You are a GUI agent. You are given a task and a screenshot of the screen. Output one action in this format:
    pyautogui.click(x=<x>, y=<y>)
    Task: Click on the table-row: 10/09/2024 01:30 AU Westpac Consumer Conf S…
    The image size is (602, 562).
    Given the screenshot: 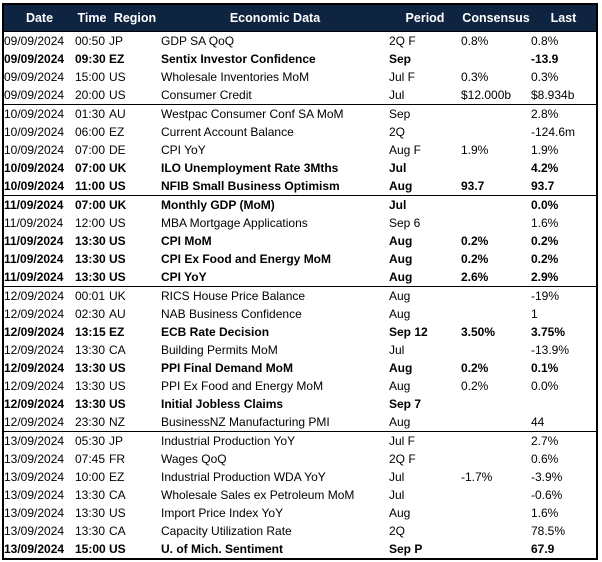 What is the action you would take?
    pyautogui.click(x=300, y=113)
    